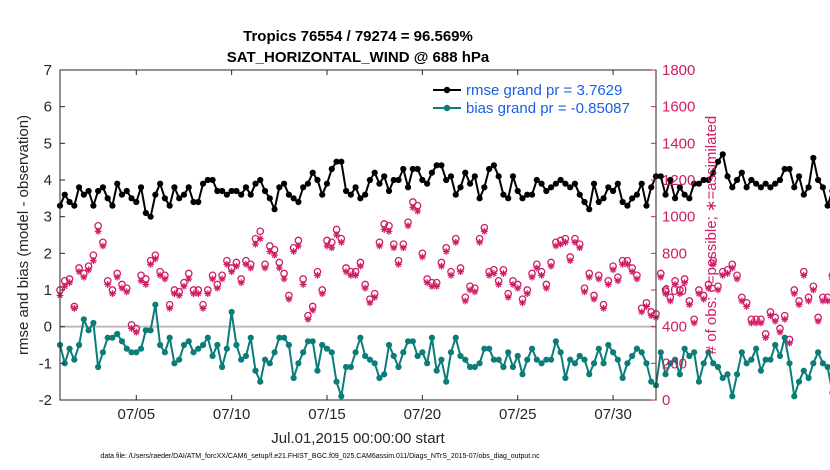 The width and height of the screenshot is (830, 470). Describe the element at coordinates (673, 235) in the screenshot. I see `y-axis-right: 0 200 400 600 800 1000 1200 1400 1600 1800` at that location.